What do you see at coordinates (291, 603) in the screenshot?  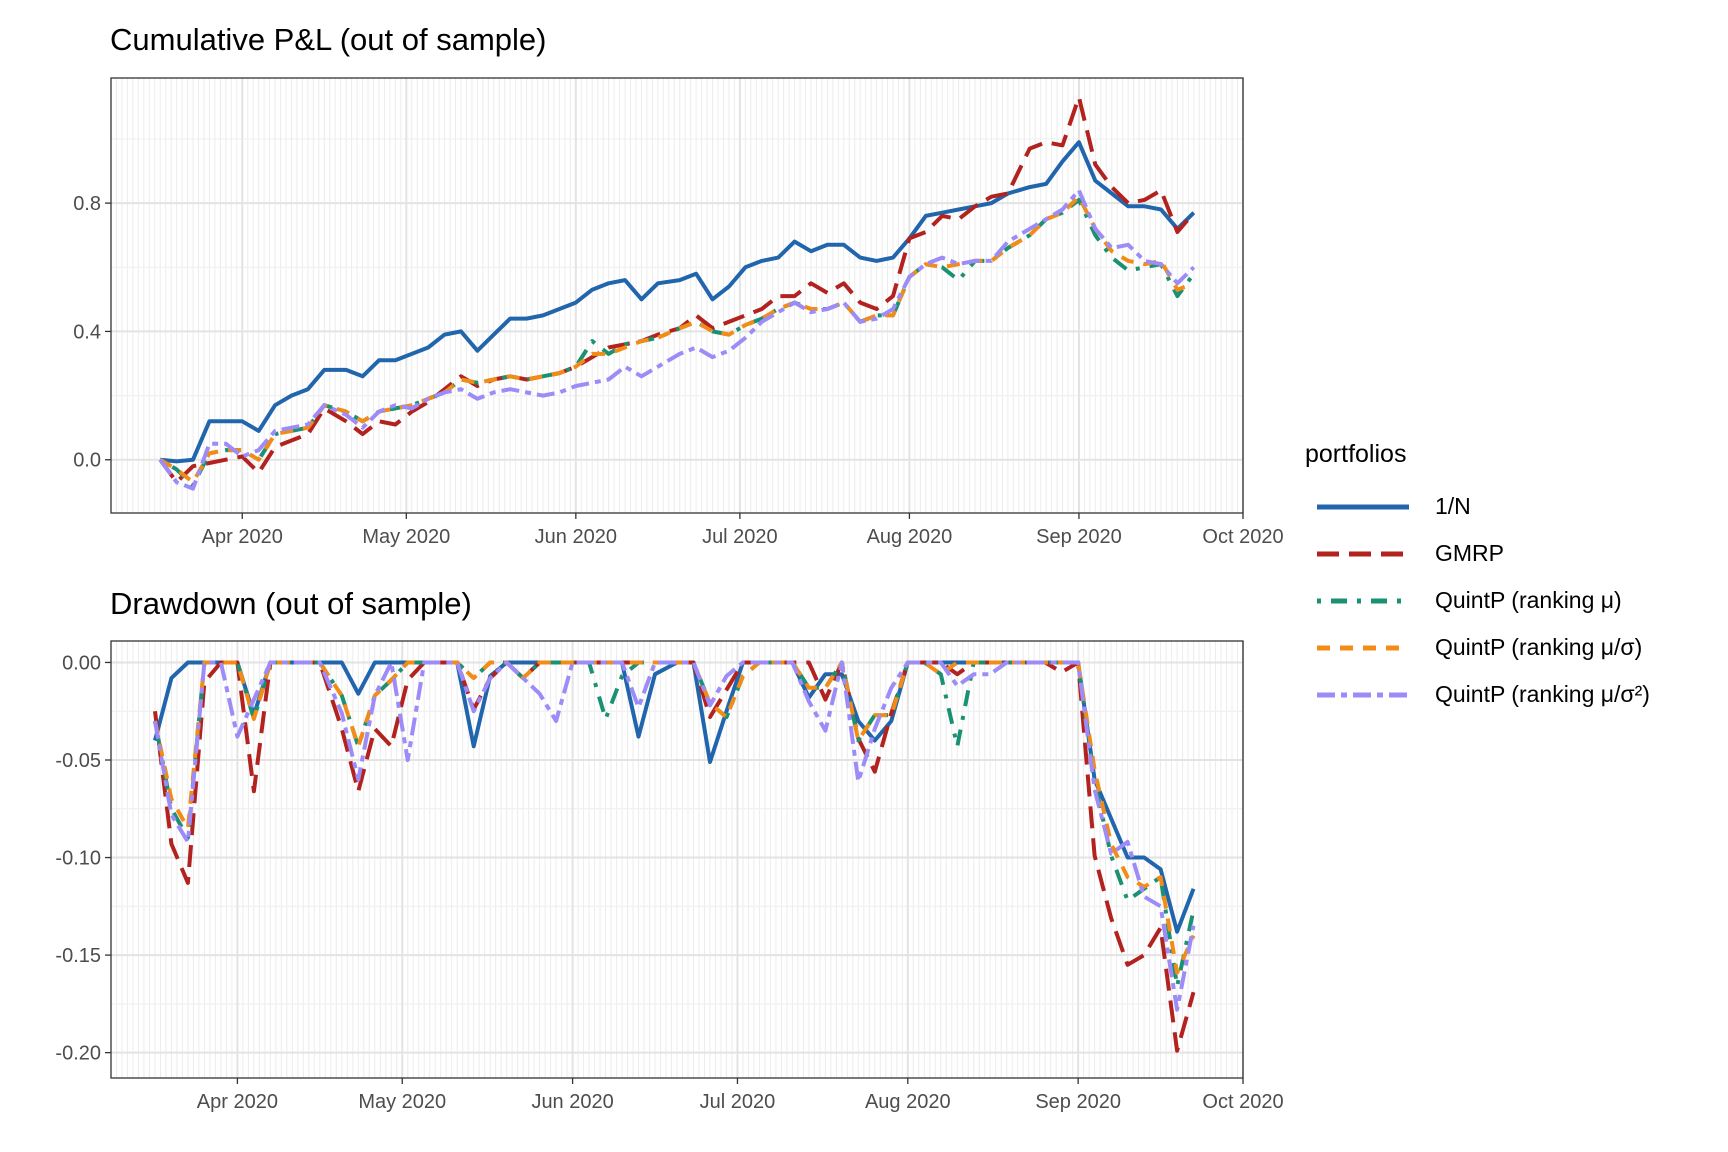 I see `drawdown-chart-title: Drawdown (out of sample)` at bounding box center [291, 603].